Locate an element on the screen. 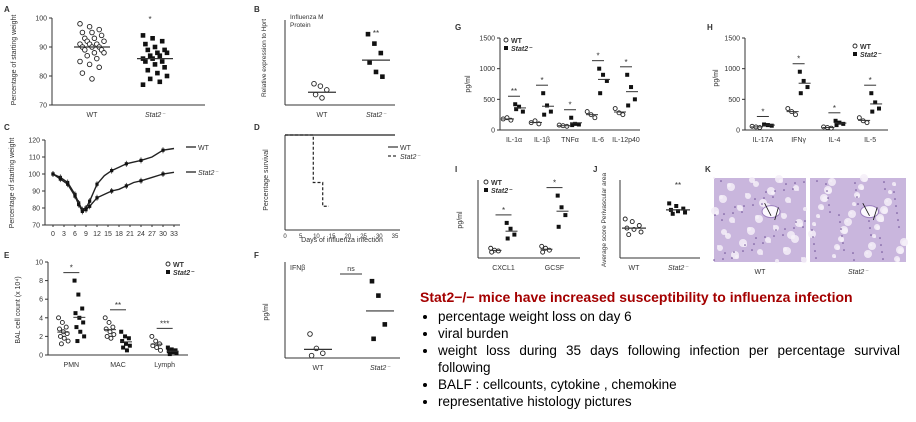 Image resolution: width=916 pixels, height=422 pixels. panel-letter: E is located at coordinates (7, 255).